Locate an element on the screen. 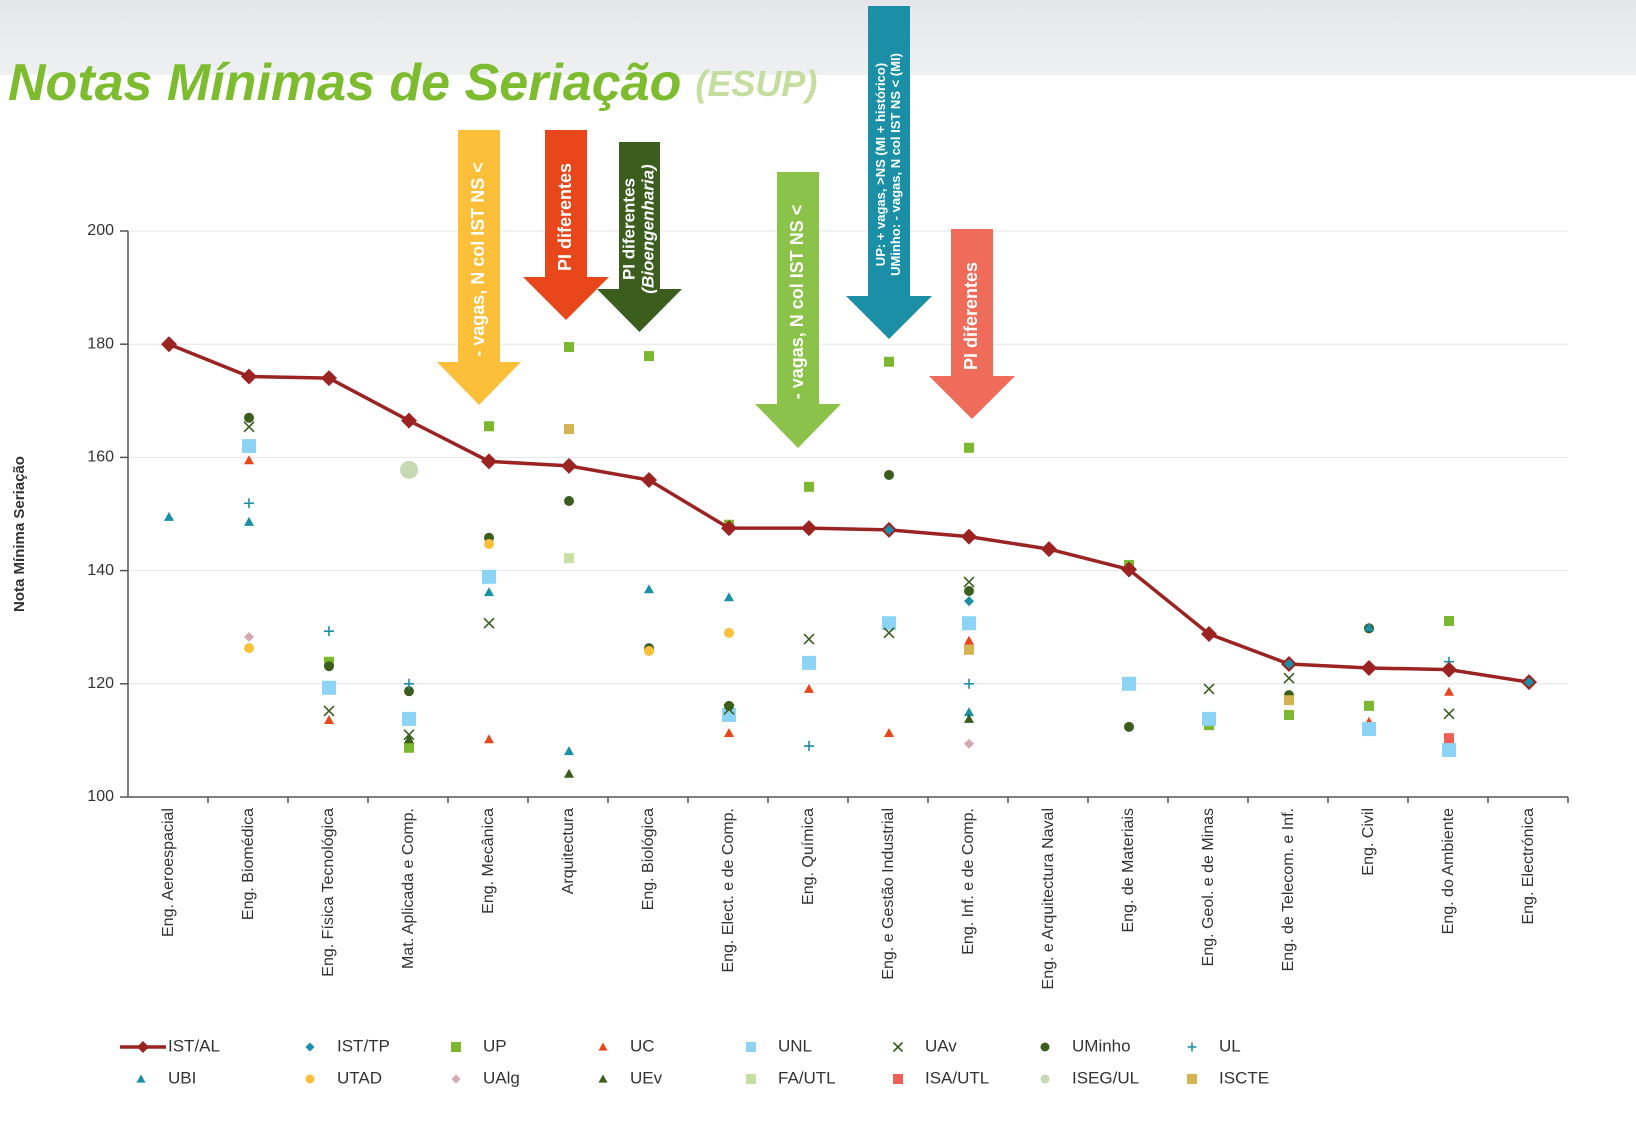 The image size is (1636, 1138). x-tick-label: Eng. Electrónica is located at coordinates (1528, 866).